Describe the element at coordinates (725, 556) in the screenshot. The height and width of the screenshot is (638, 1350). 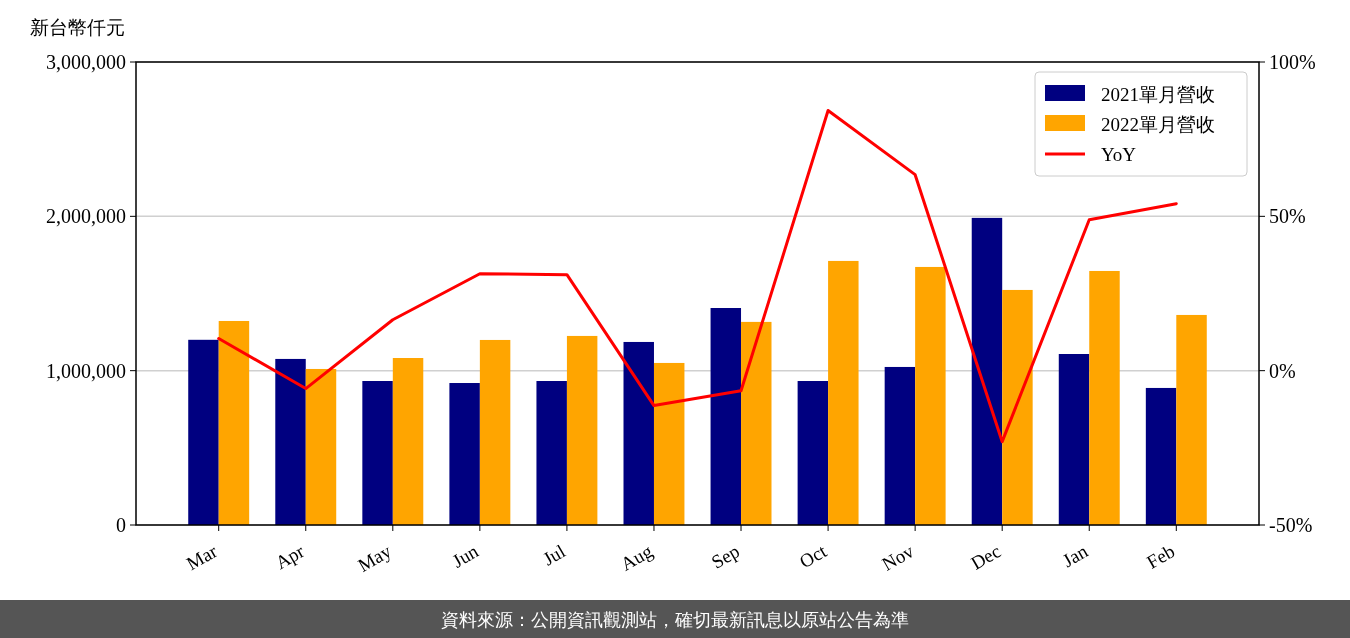
I see `x-tick-label: Sep` at that location.